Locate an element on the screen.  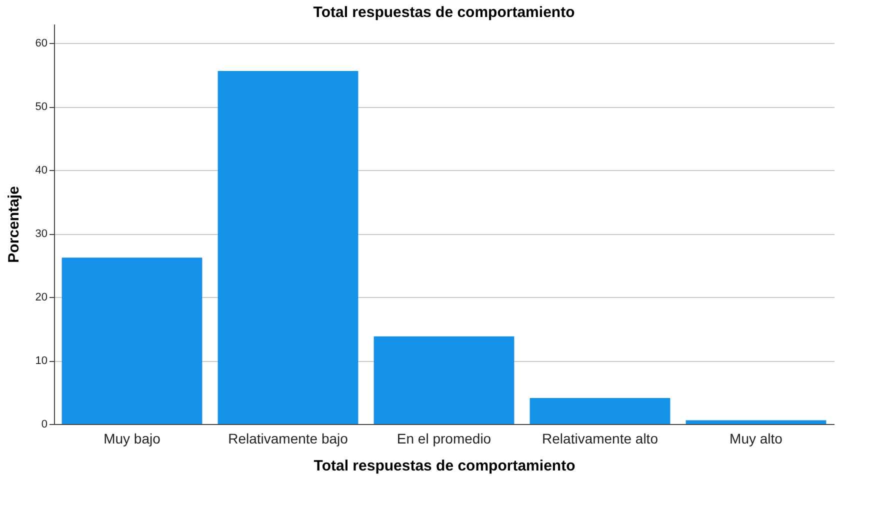
x-tick-label: Muy bajo is located at coordinates (132, 438).